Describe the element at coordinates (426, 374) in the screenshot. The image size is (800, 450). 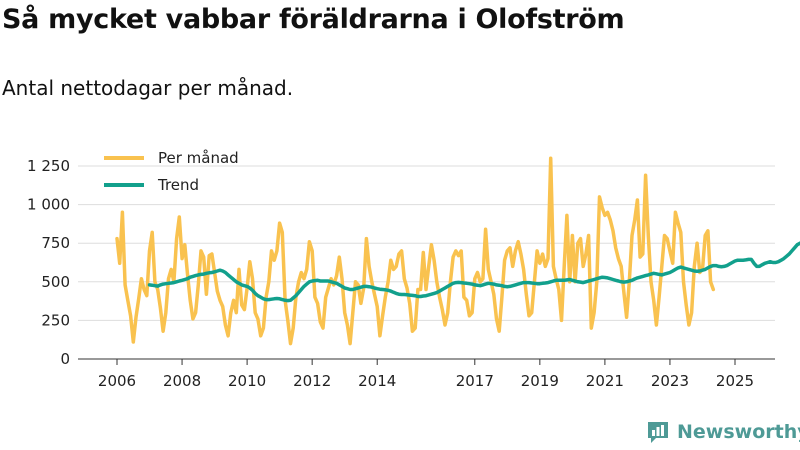
I see `x-axis: 2006 2008 2010 2012 2014 2017 2019 2021 2023 2025` at that location.